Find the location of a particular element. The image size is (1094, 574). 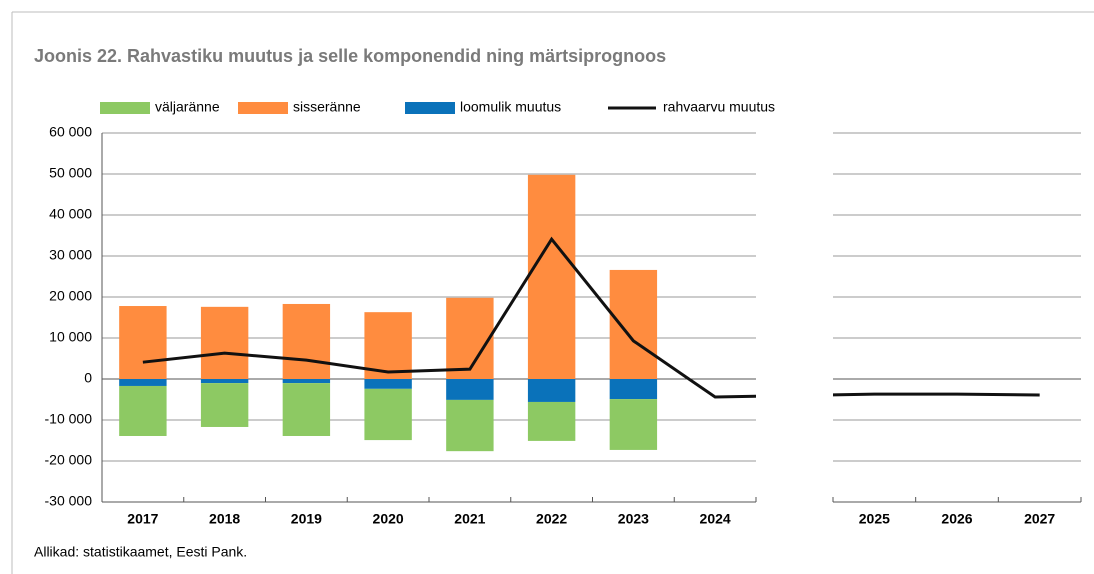

y-tick-label: 0 is located at coordinates (88, 378).